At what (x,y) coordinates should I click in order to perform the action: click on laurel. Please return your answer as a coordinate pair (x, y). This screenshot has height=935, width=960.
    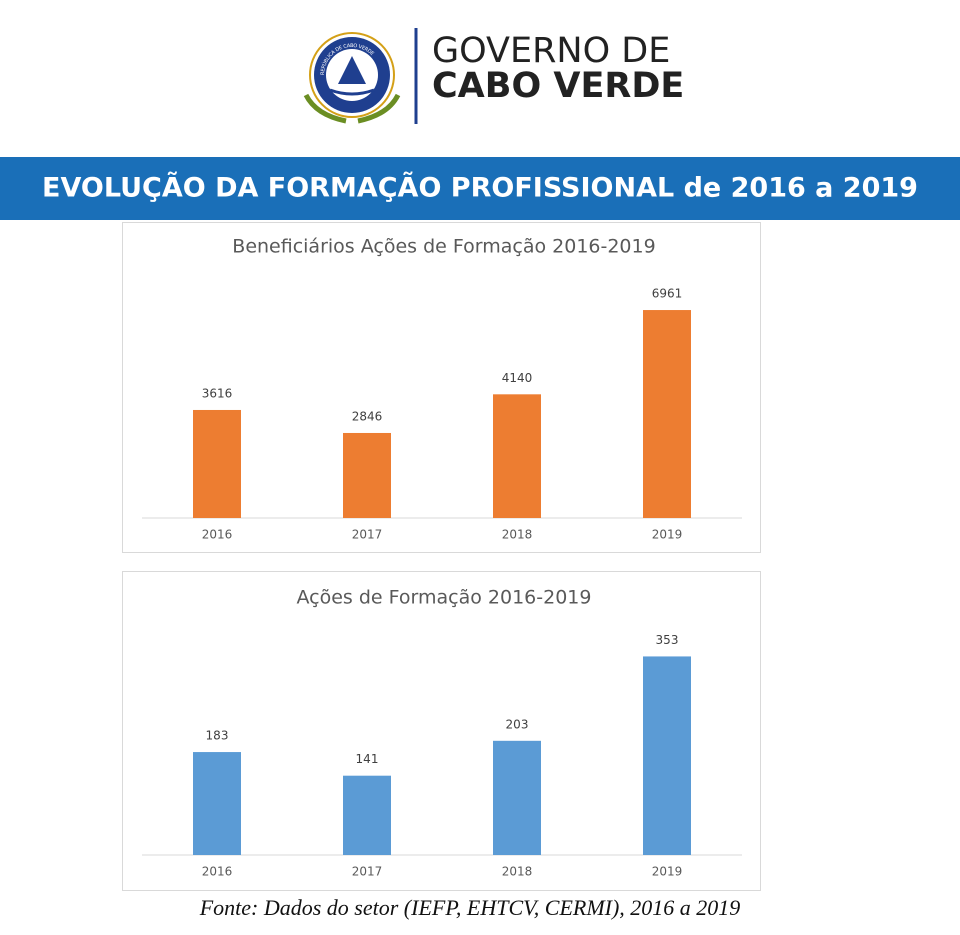
    Looking at the image, I should click on (352, 108).